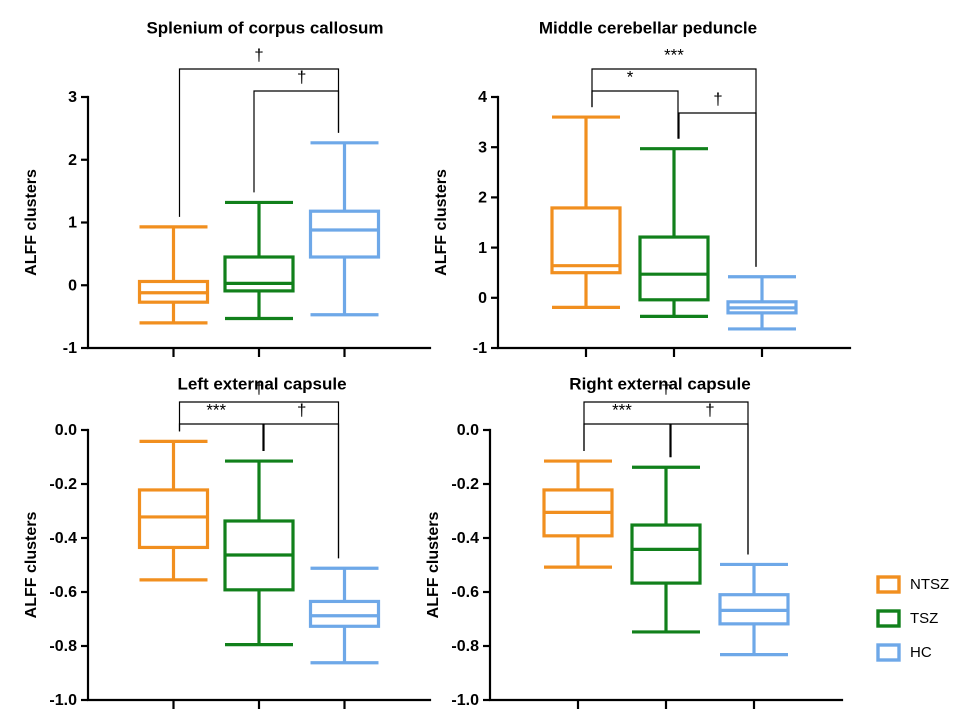  I want to click on legend: NTSZ TSZ HC, so click(912, 618).